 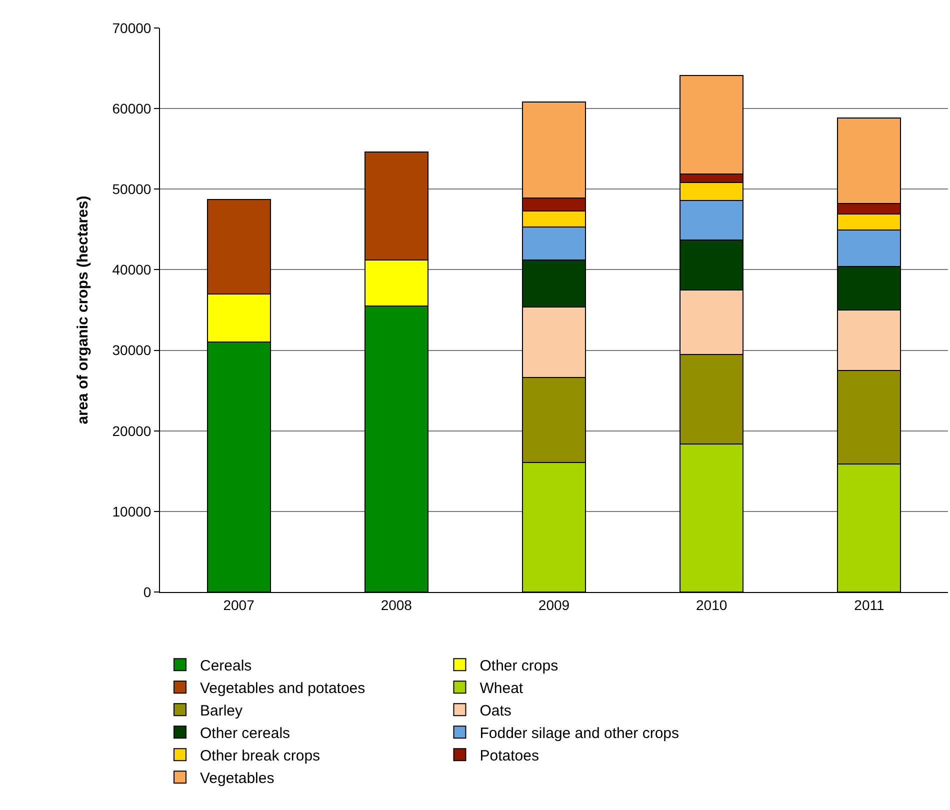 I want to click on y-tick-label: 60000, so click(x=132, y=108).